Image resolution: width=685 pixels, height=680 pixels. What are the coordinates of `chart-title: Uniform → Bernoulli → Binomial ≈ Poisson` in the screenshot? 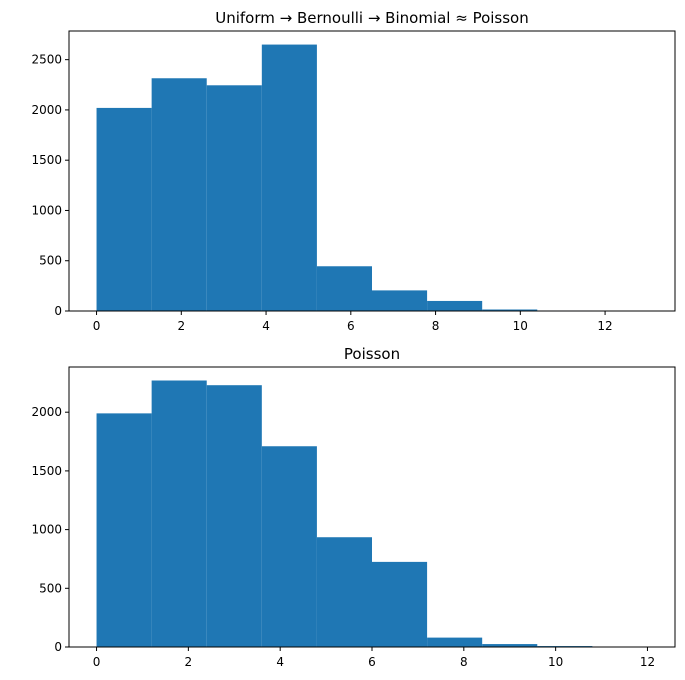 It's located at (372, 18).